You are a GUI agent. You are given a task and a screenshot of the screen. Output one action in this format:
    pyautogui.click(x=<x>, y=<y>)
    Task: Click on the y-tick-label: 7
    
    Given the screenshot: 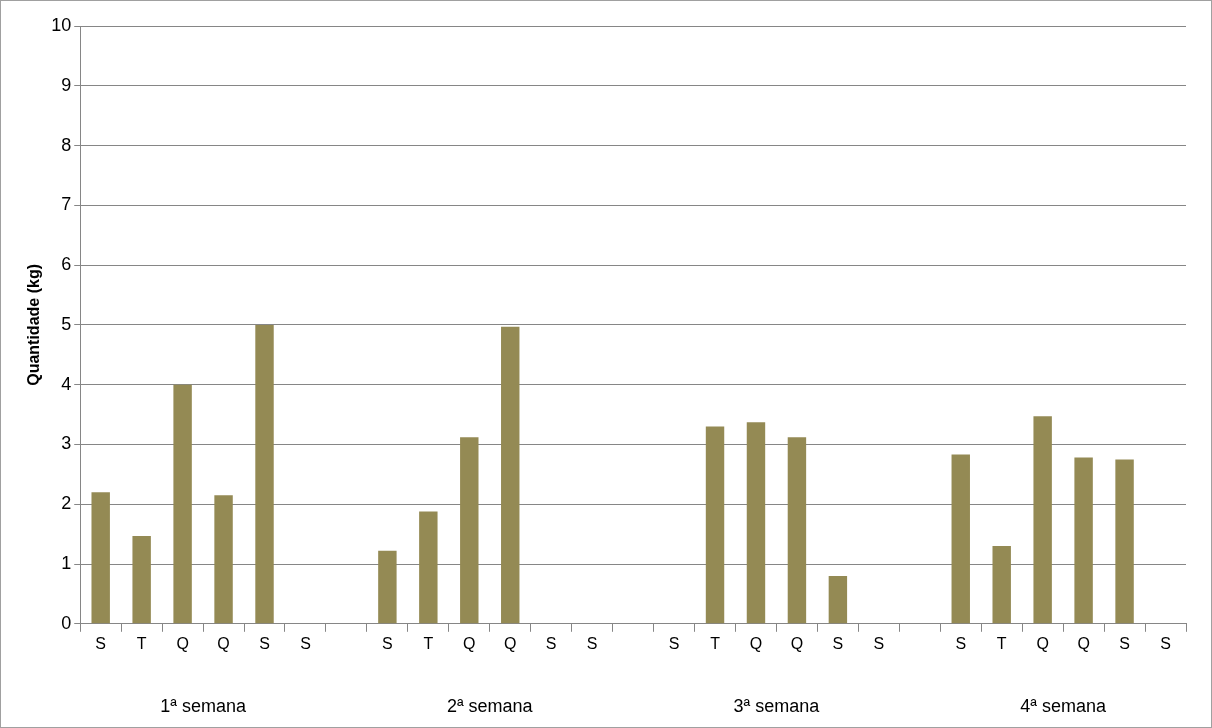 What is the action you would take?
    pyautogui.click(x=66, y=204)
    